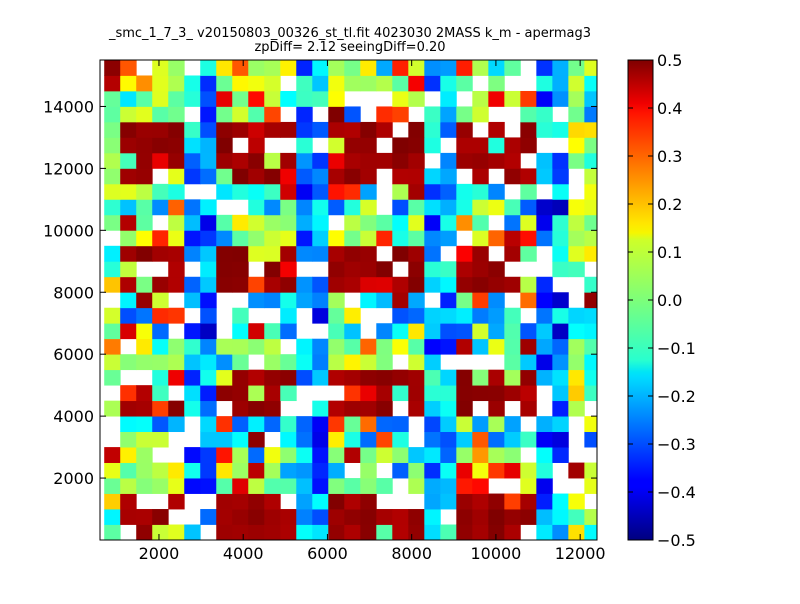 The height and width of the screenshot is (604, 800). What do you see at coordinates (73, 354) in the screenshot?
I see `y-tick-label: 6000` at bounding box center [73, 354].